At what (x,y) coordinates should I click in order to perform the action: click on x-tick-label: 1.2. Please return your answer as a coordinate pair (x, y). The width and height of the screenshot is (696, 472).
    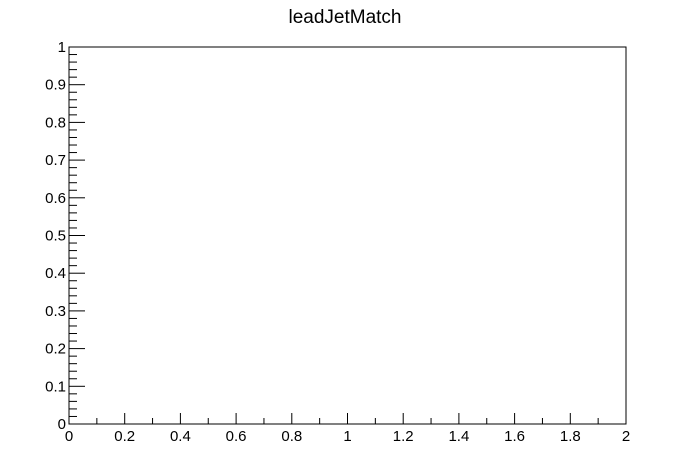
    Looking at the image, I should click on (403, 436).